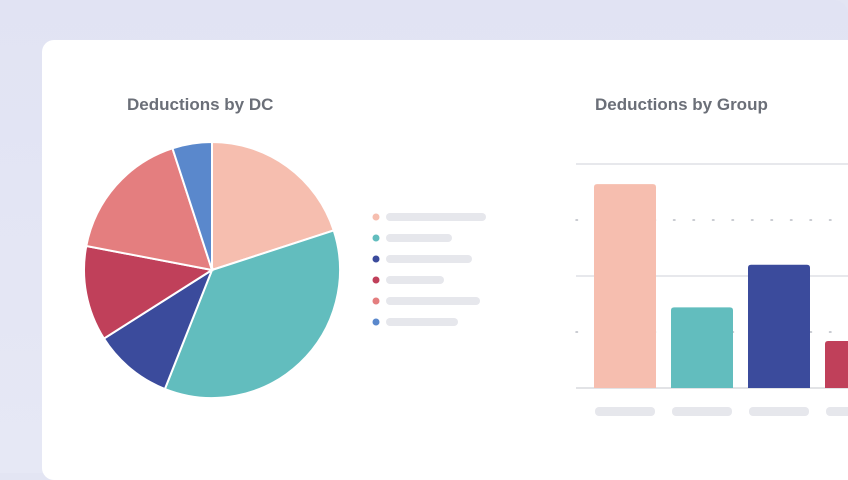  I want to click on pie-chart-title: Deductions by DC, so click(200, 104).